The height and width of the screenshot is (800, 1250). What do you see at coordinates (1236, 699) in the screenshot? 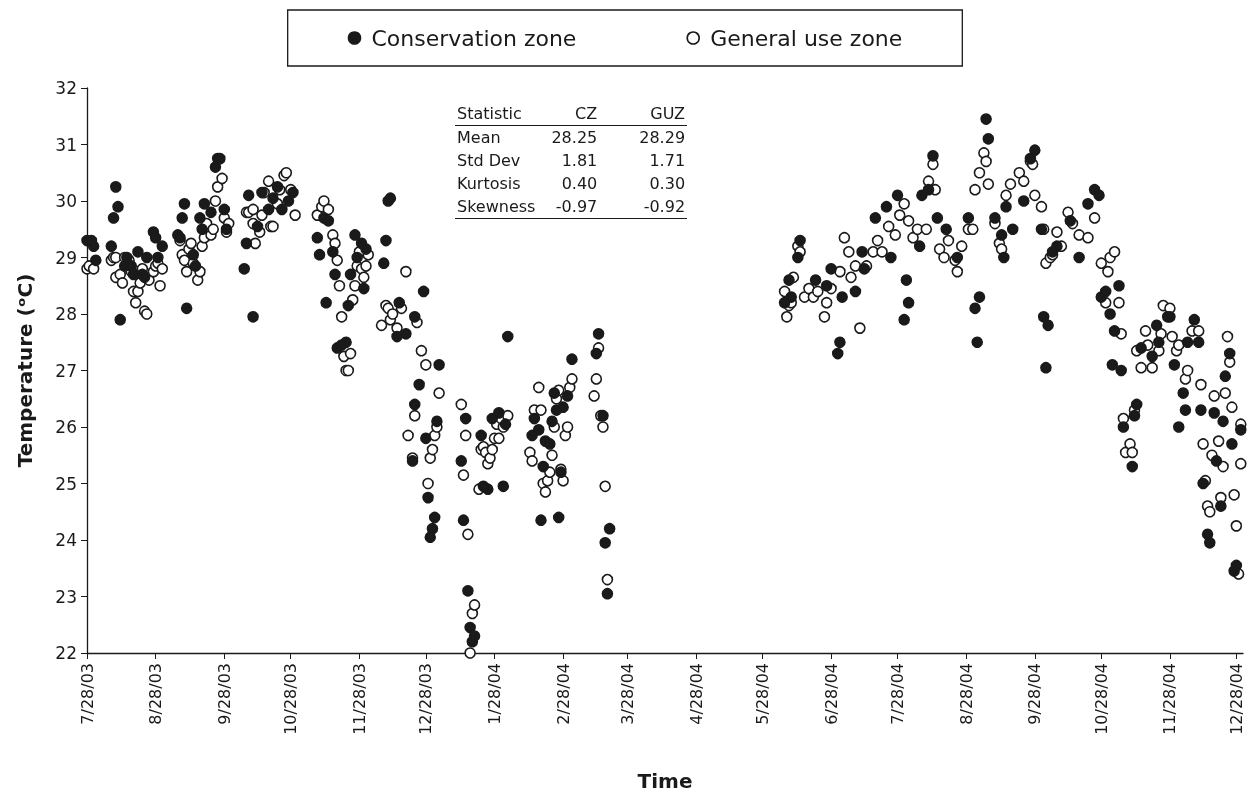
I see `x-tick-label: 12/28/04` at bounding box center [1236, 699].